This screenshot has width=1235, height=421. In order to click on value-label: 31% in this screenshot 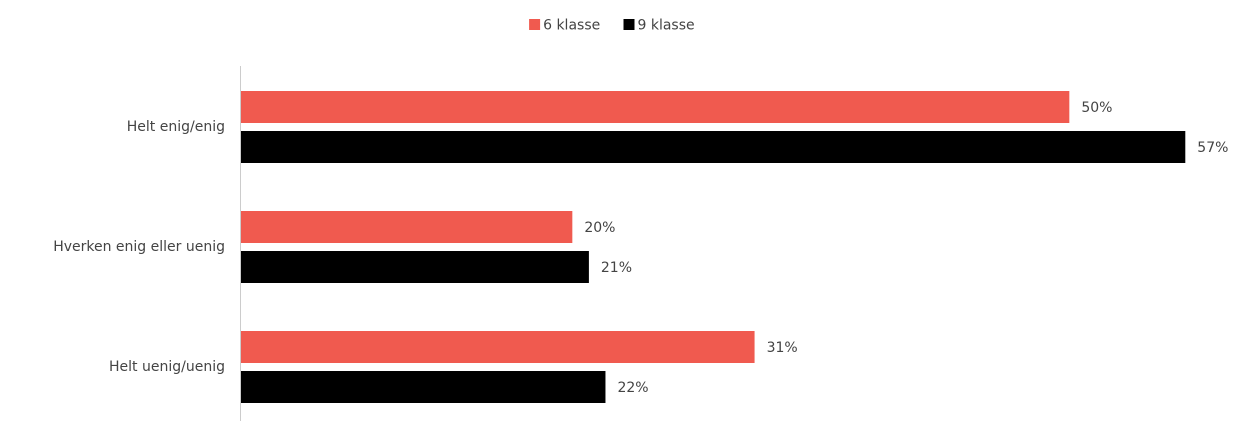, I will do `click(782, 348)`.